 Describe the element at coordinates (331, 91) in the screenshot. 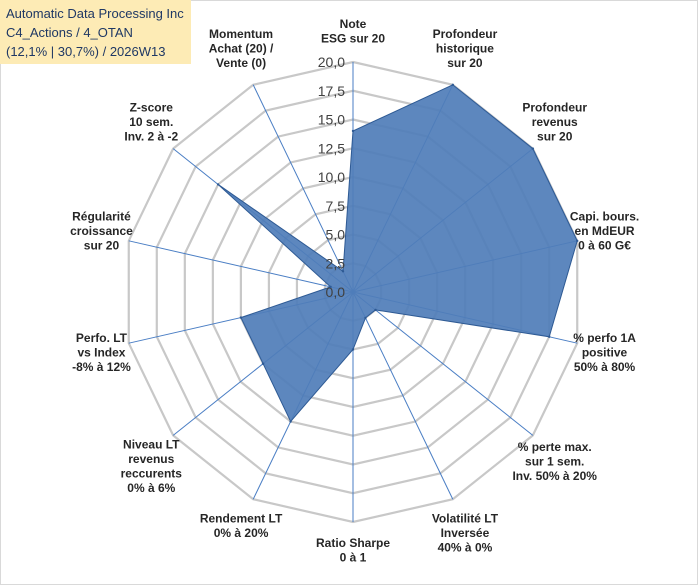

I see `tick-label: 17,5` at that location.